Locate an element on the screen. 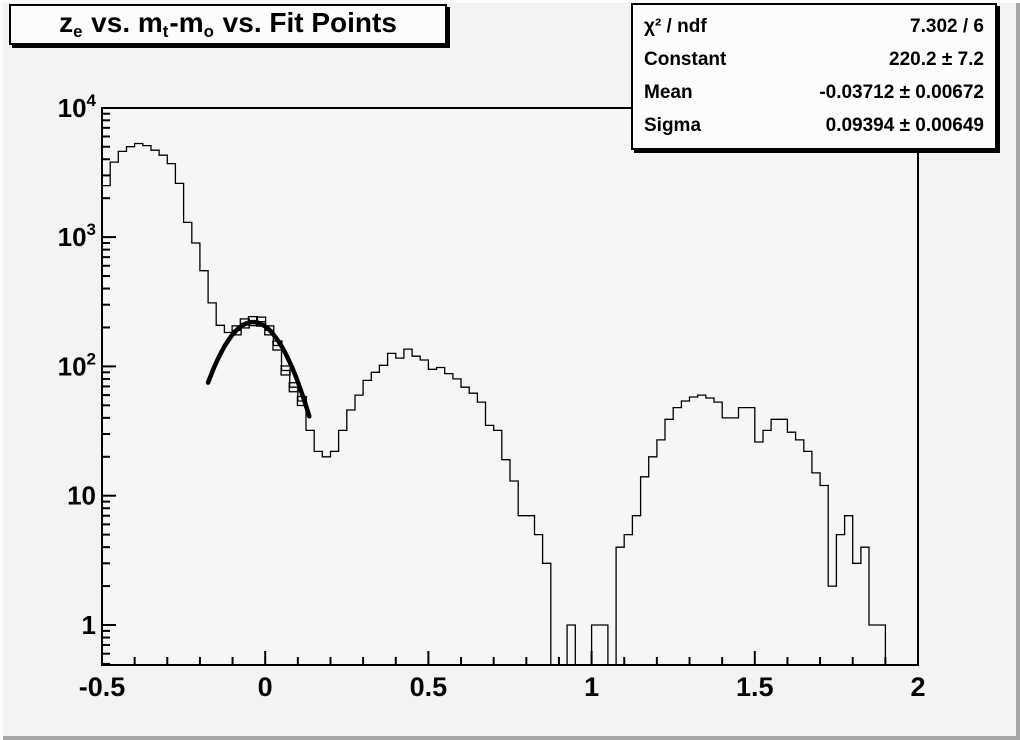  stats-label: Constant is located at coordinates (685, 59).